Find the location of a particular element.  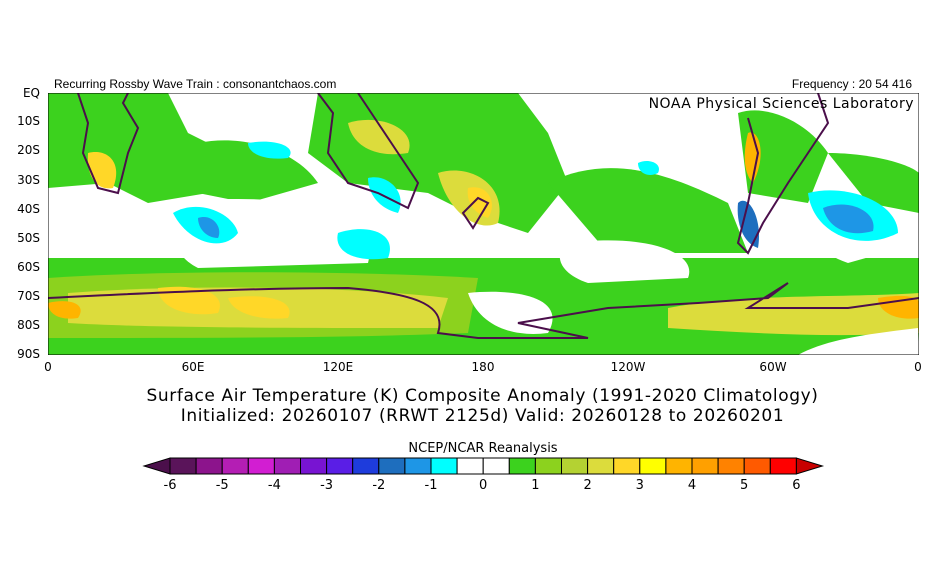

colorbar-tick: 4 is located at coordinates (692, 485).